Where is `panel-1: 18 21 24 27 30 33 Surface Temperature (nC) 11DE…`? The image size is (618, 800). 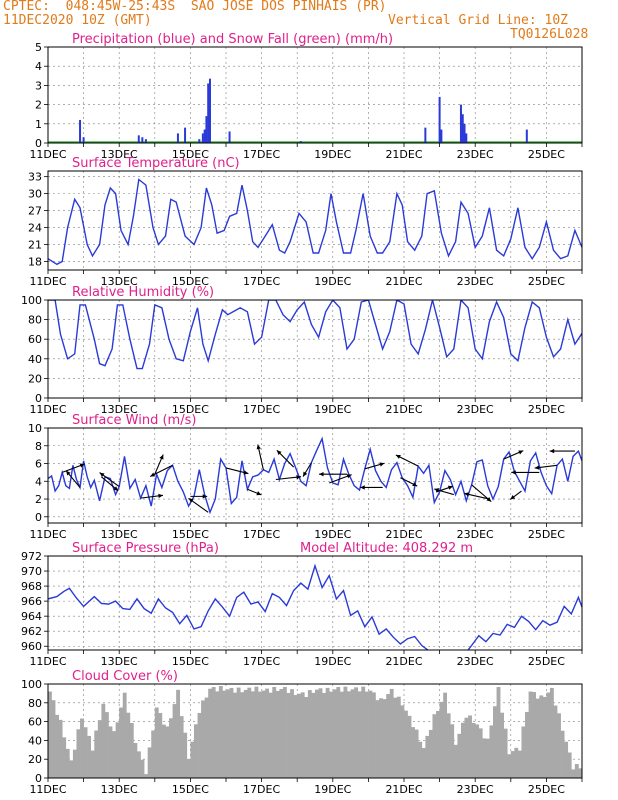
panel-1: 18 21 24 27 30 33 Surface Temperature (nC) 11DE… is located at coordinates (305, 222).